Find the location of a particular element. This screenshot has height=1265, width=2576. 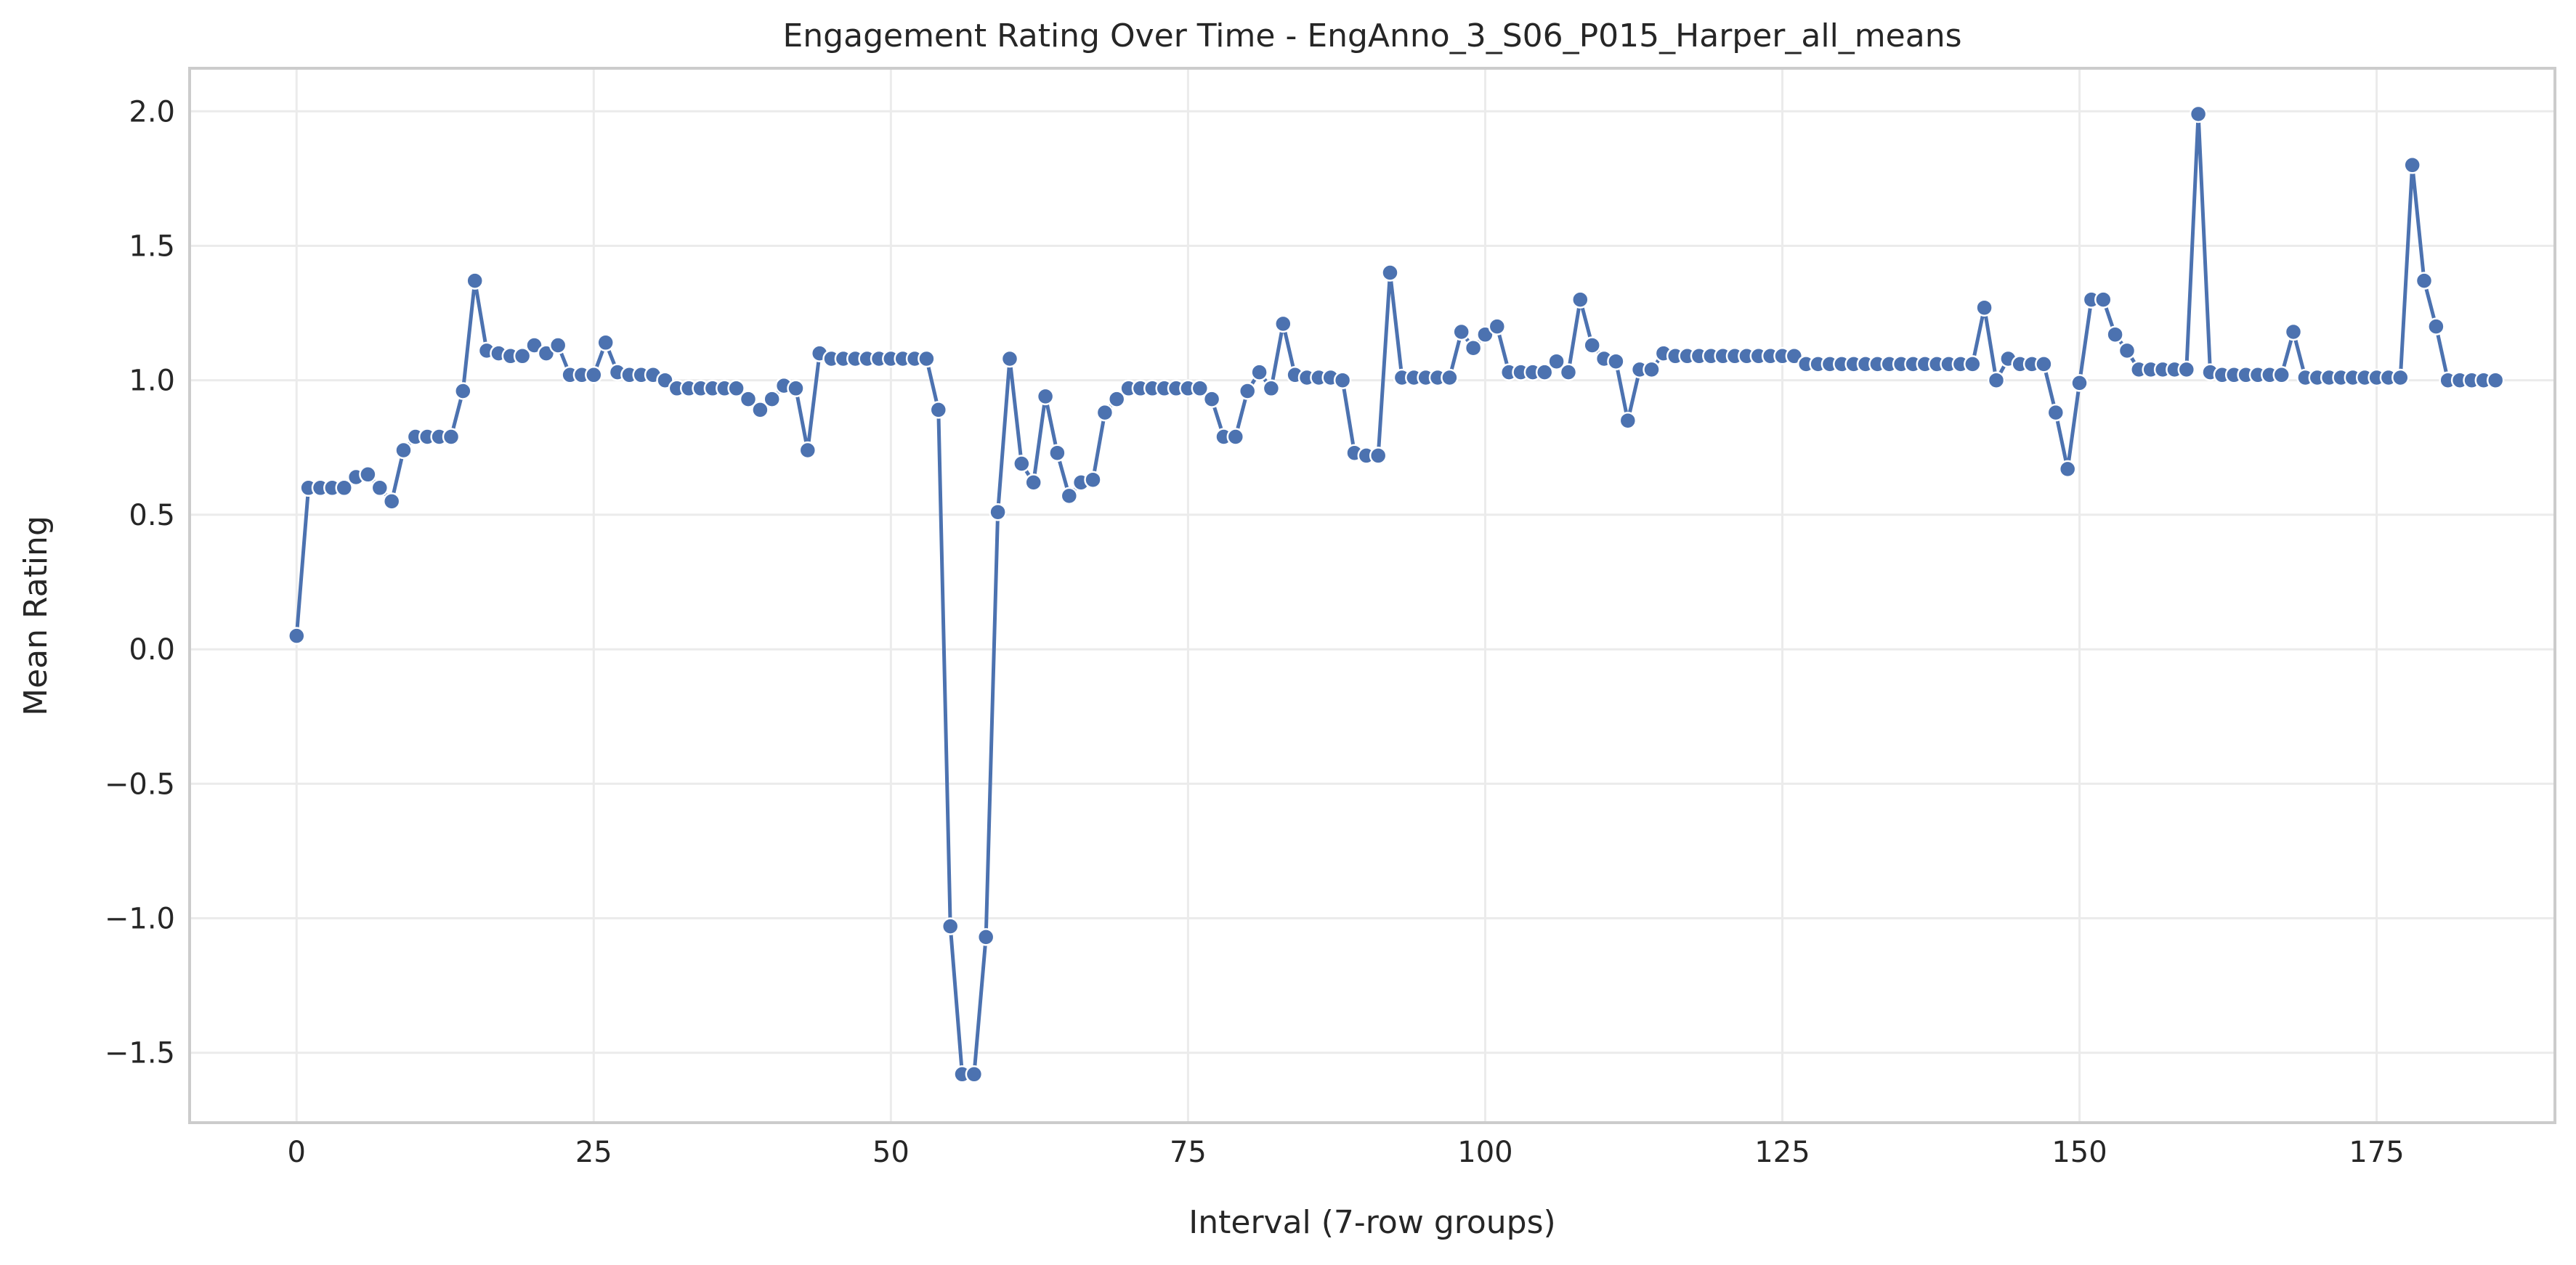

x-tick-label: 50 is located at coordinates (891, 1152).